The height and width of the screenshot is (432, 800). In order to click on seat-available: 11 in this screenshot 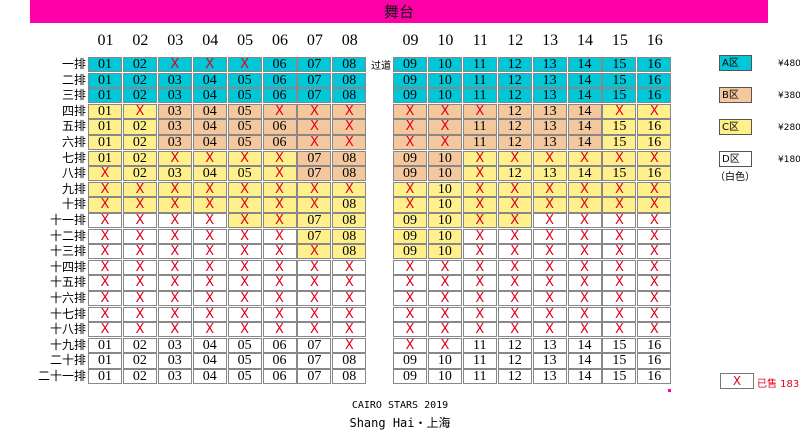, I will do `click(479, 377)`.